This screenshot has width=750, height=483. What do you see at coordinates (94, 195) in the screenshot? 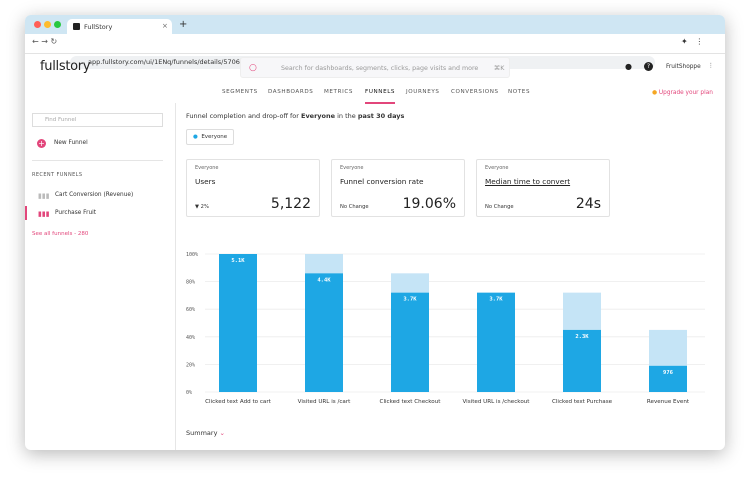
I see `recent-funnel: Cart Conversion (Revenue)` at bounding box center [94, 195].